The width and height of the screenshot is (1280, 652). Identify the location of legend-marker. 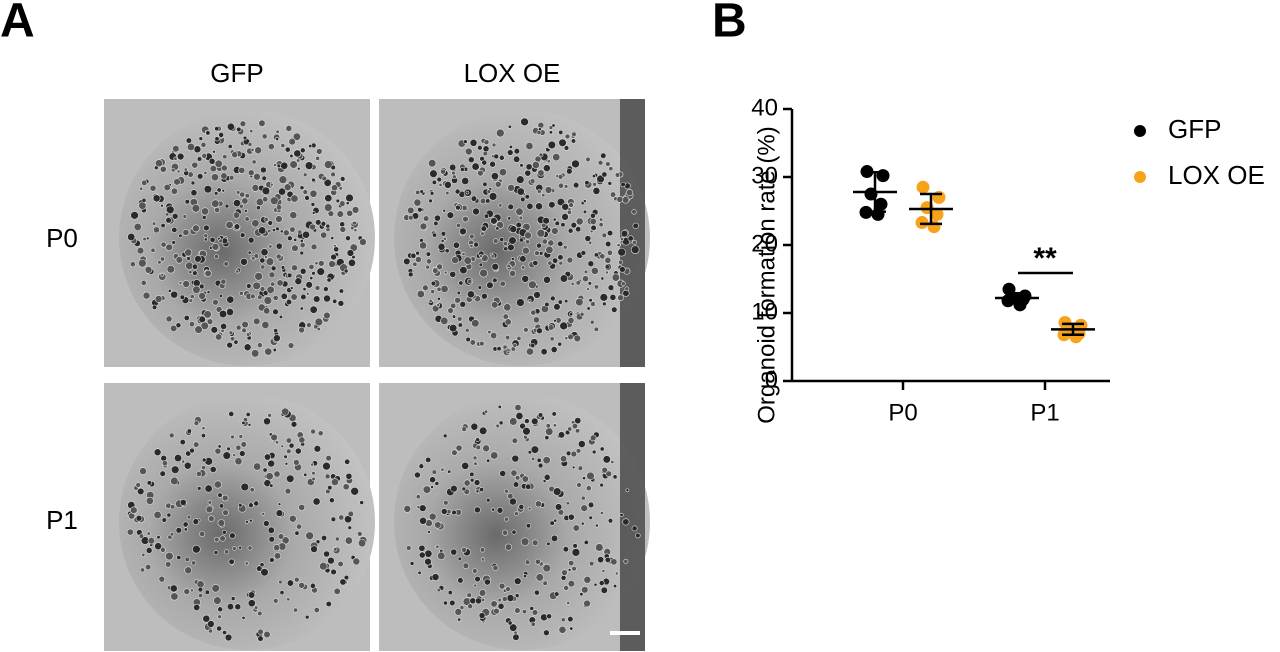
(1140, 131).